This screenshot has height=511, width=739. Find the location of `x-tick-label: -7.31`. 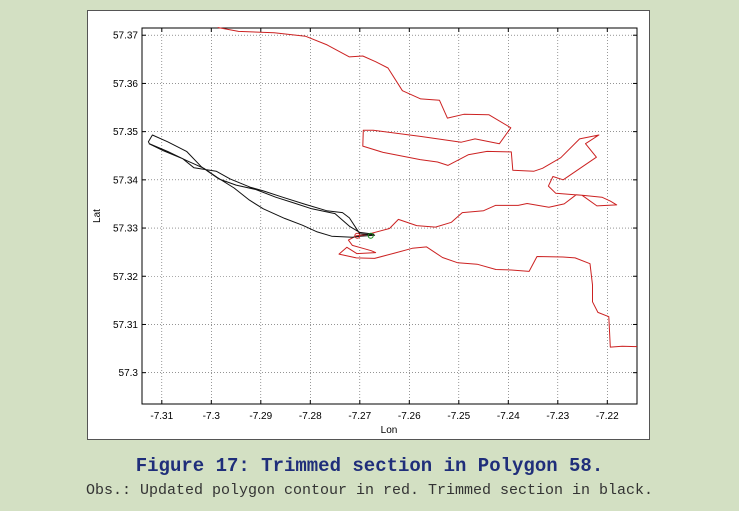

x-tick-label: -7.31 is located at coordinates (161, 416).